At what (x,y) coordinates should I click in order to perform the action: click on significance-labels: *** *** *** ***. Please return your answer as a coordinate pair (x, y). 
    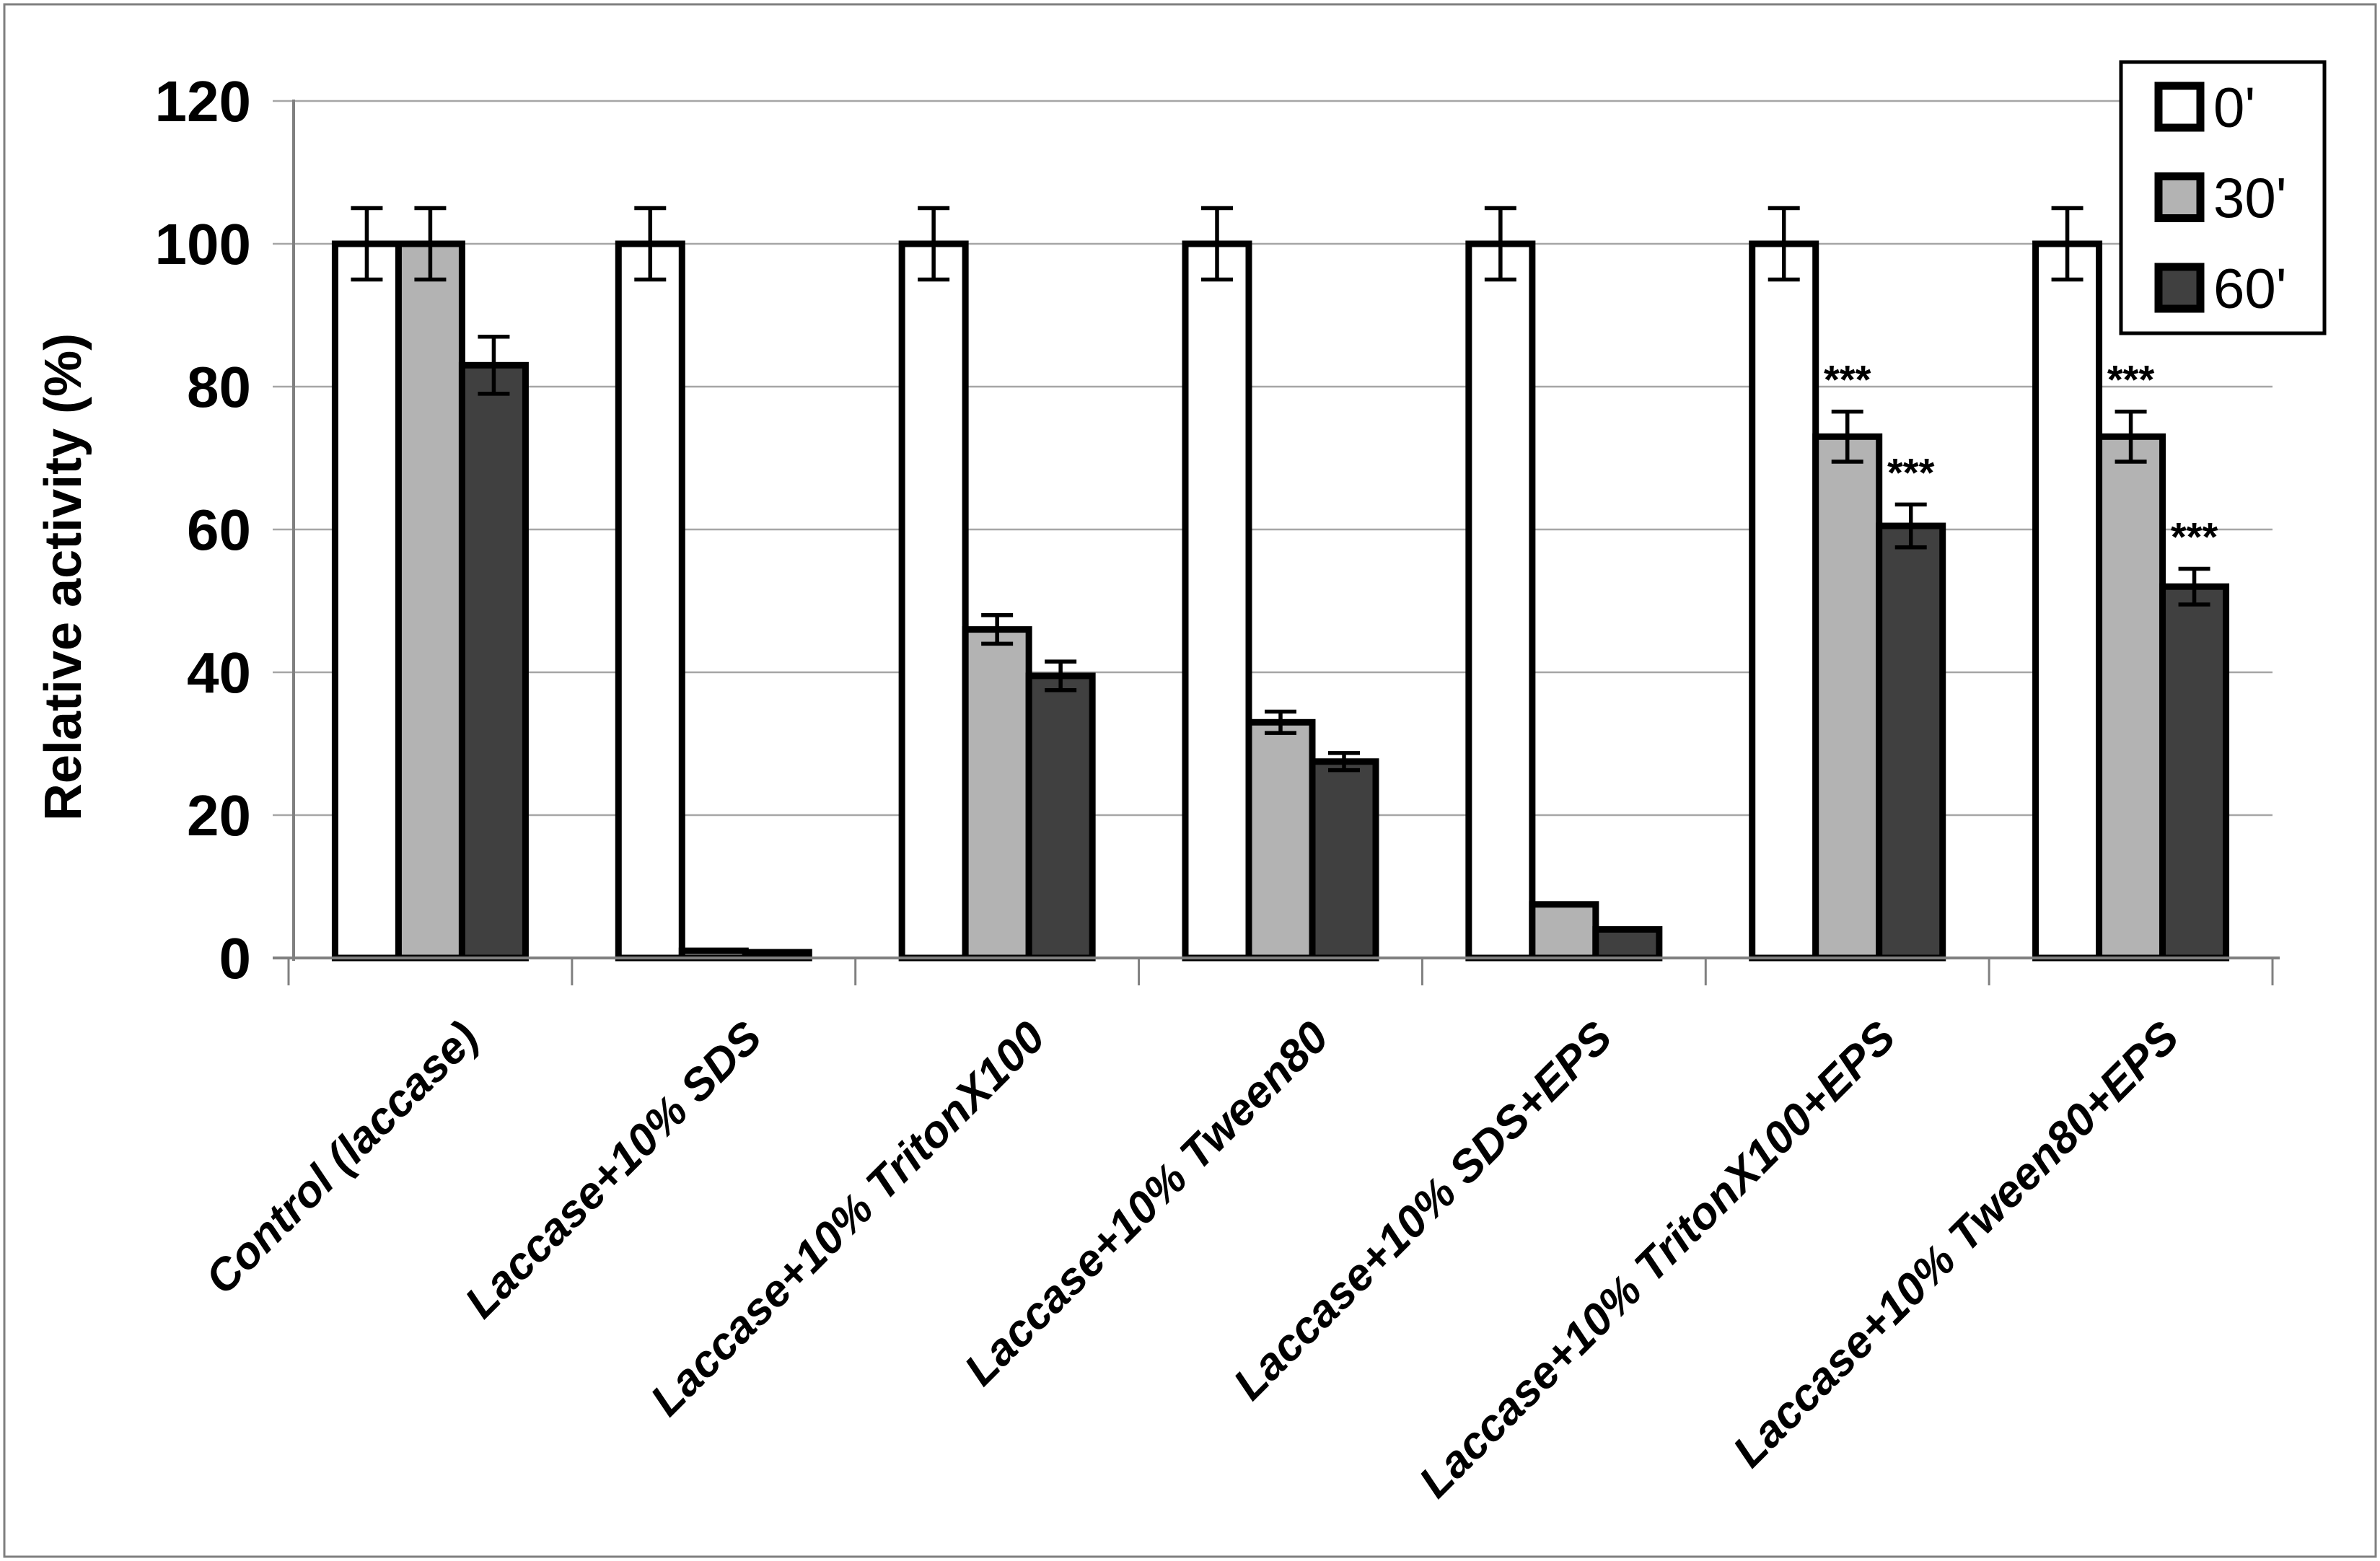
    Looking at the image, I should click on (2021, 458).